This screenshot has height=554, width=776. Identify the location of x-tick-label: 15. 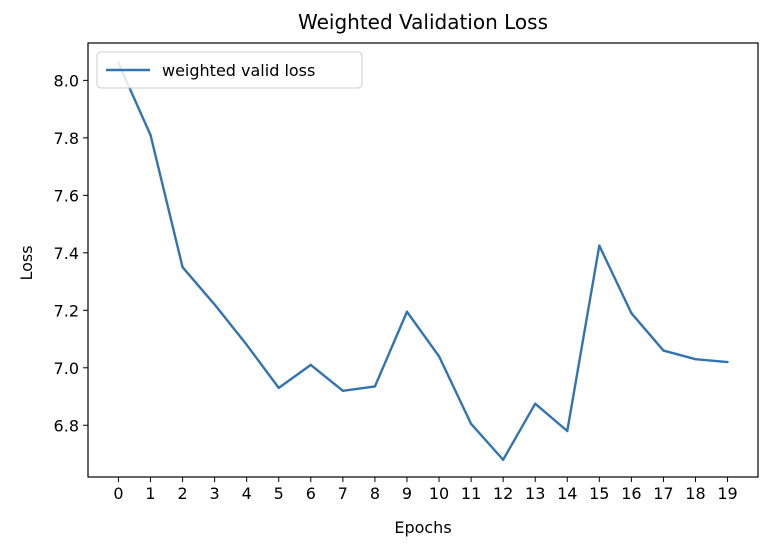
(599, 493).